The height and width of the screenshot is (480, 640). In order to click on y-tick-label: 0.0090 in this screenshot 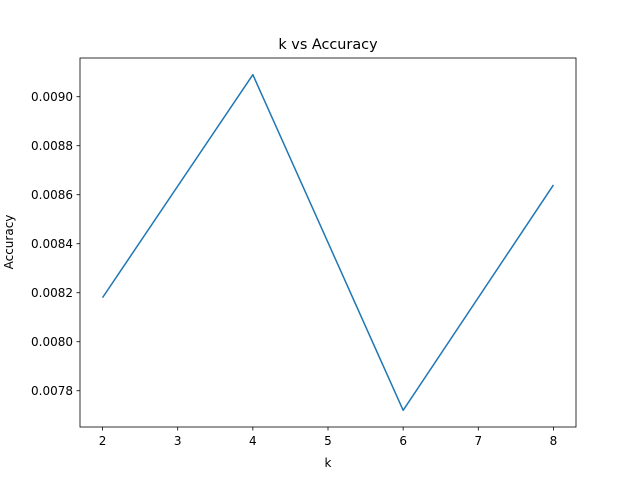, I will do `click(52, 97)`.